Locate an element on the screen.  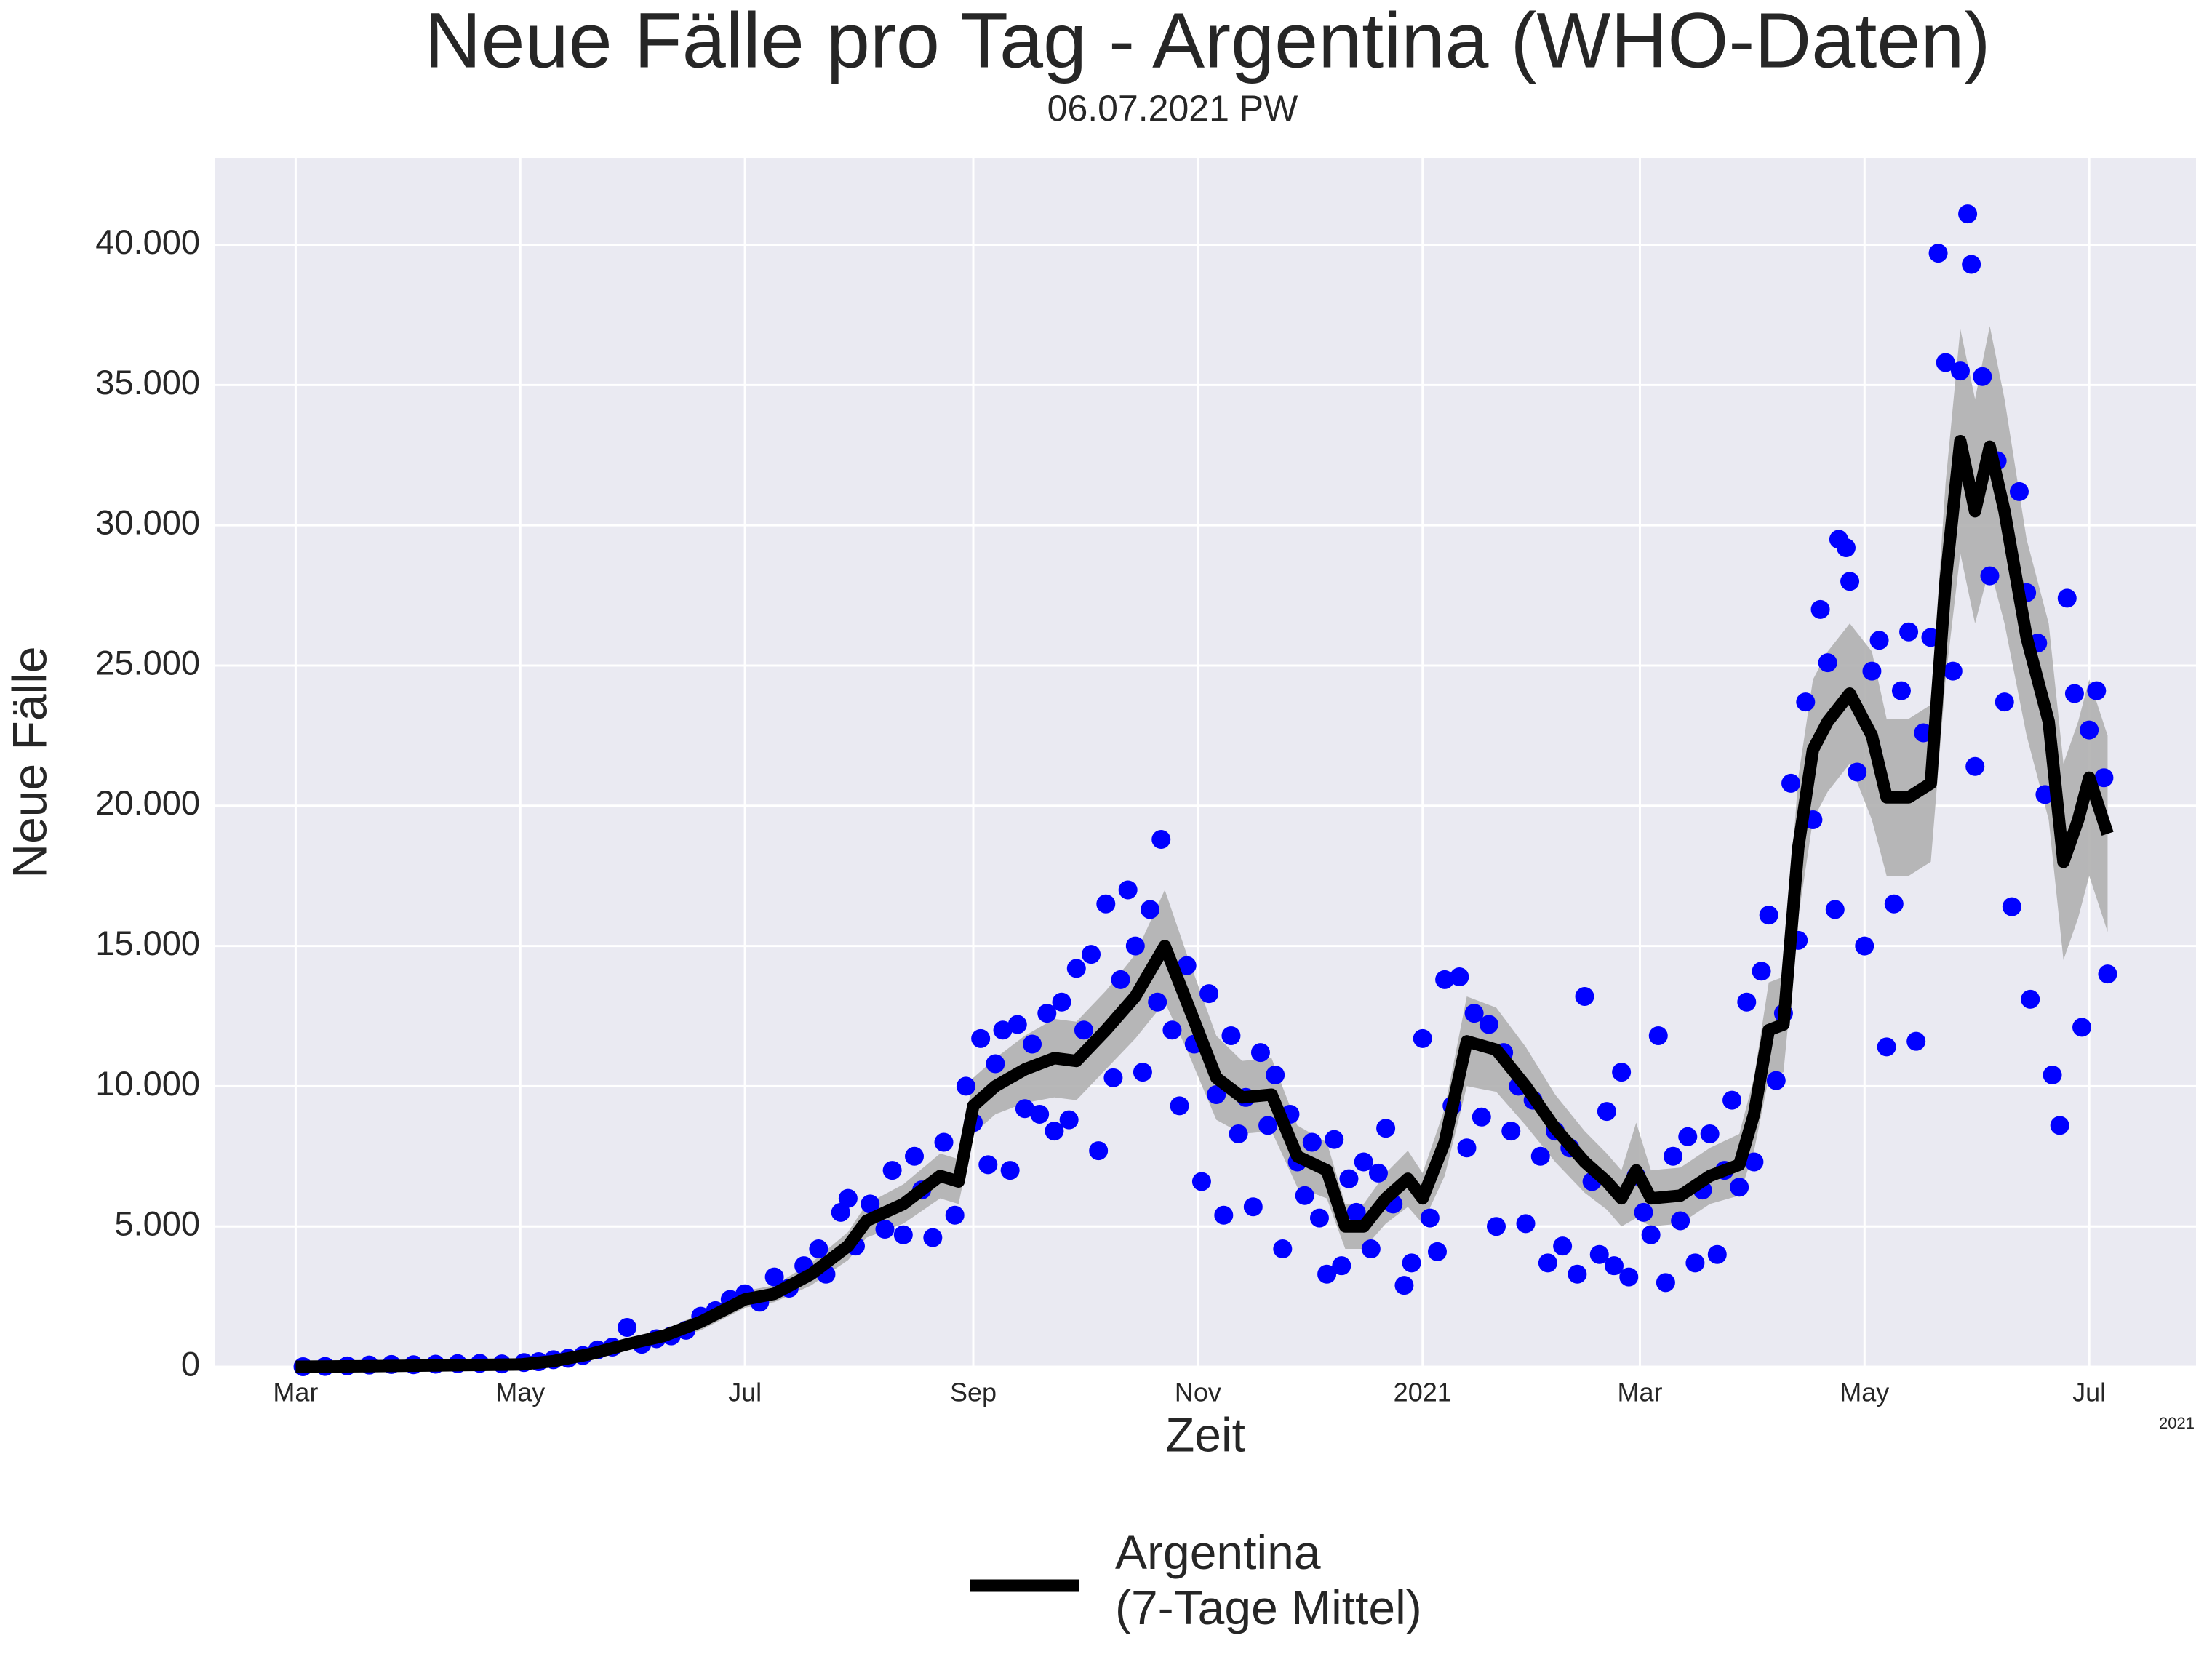
x-tick-label: Jul is located at coordinates (2089, 1392).